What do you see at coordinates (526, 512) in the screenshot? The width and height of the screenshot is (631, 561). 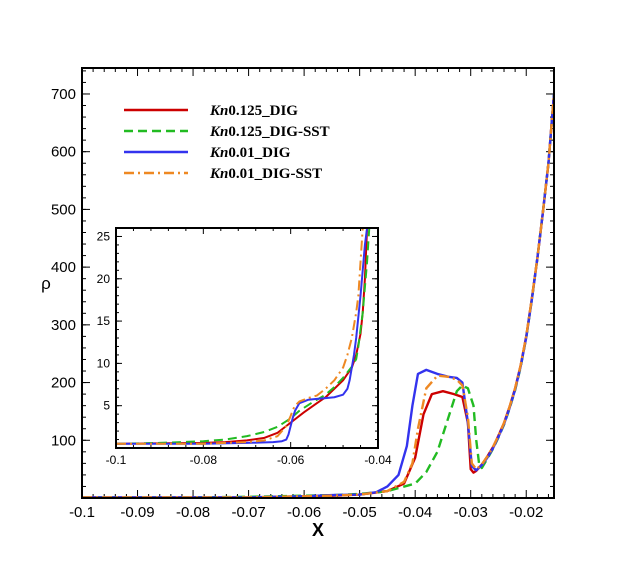 I see `x-tick-label: -0.02` at bounding box center [526, 512].